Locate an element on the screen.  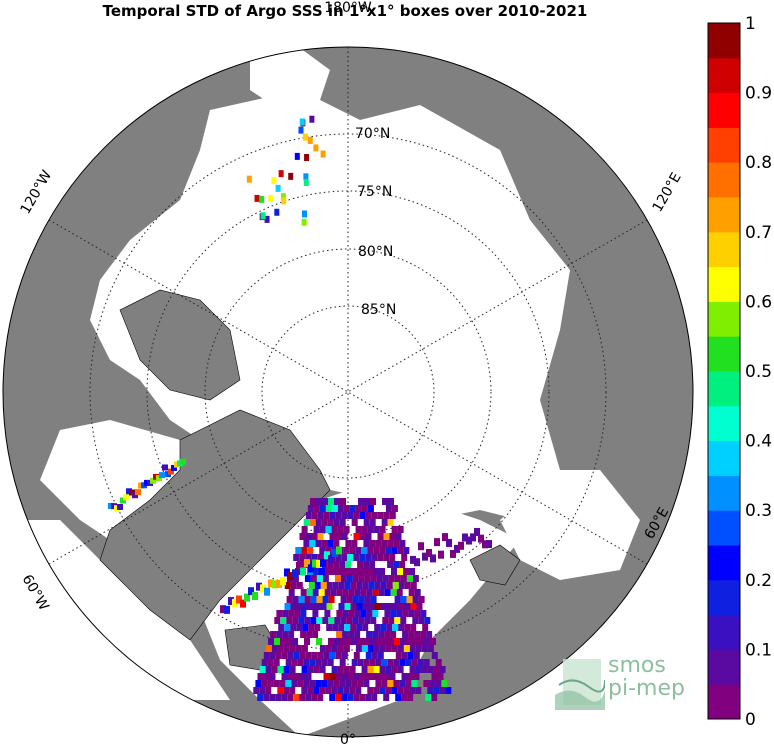
lon-label-60w: 60°W is located at coordinates (35, 593).